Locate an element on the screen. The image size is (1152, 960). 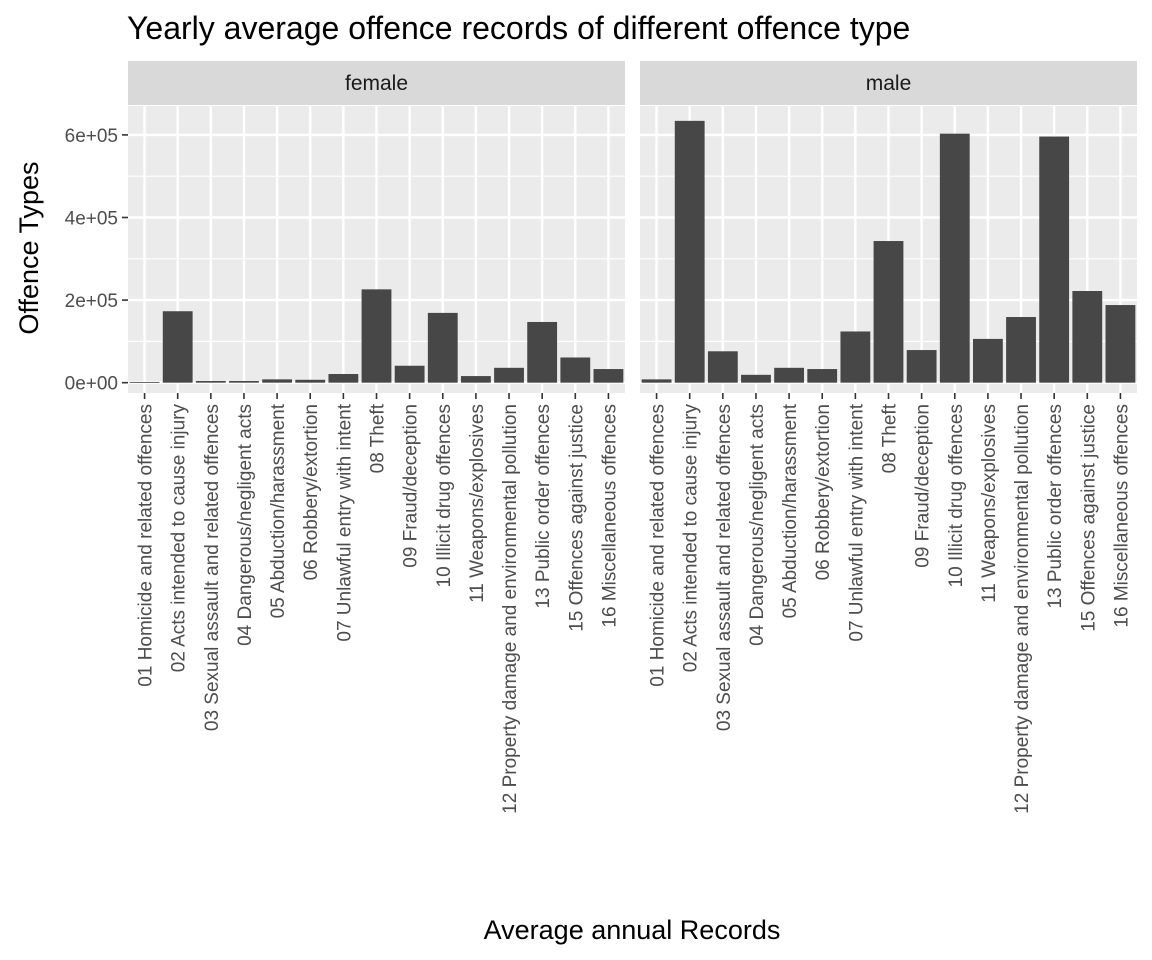
y-tick-label: 4e+05 is located at coordinates (91, 218).